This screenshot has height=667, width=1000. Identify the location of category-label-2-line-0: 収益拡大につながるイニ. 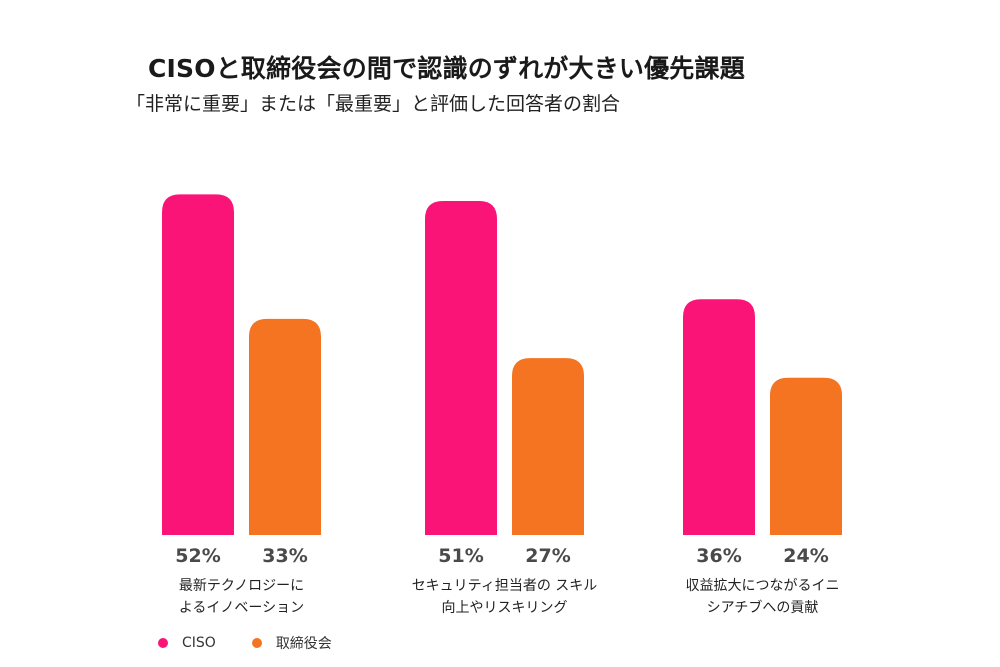
(763, 586).